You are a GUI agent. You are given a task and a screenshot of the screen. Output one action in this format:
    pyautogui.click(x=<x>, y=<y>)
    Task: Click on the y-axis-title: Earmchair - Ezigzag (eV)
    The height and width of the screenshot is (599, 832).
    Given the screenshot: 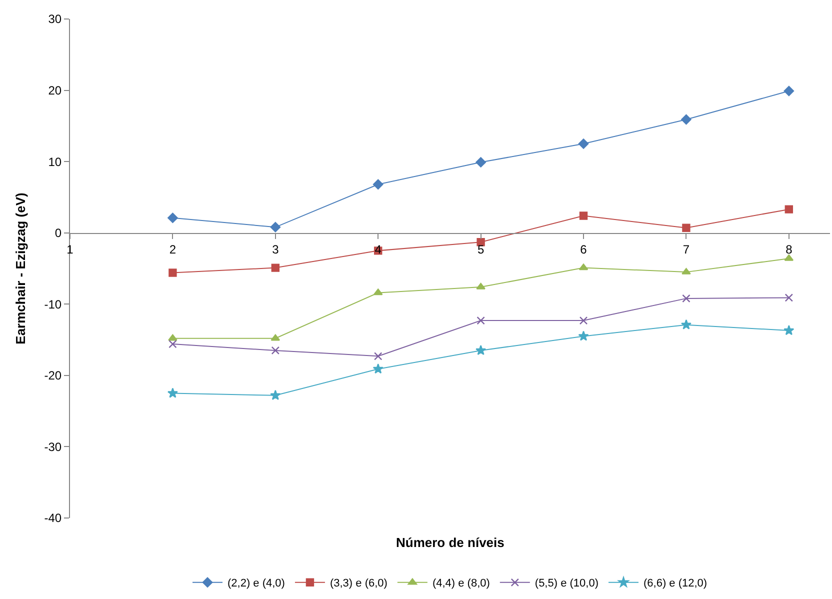 What is the action you would take?
    pyautogui.click(x=20, y=268)
    